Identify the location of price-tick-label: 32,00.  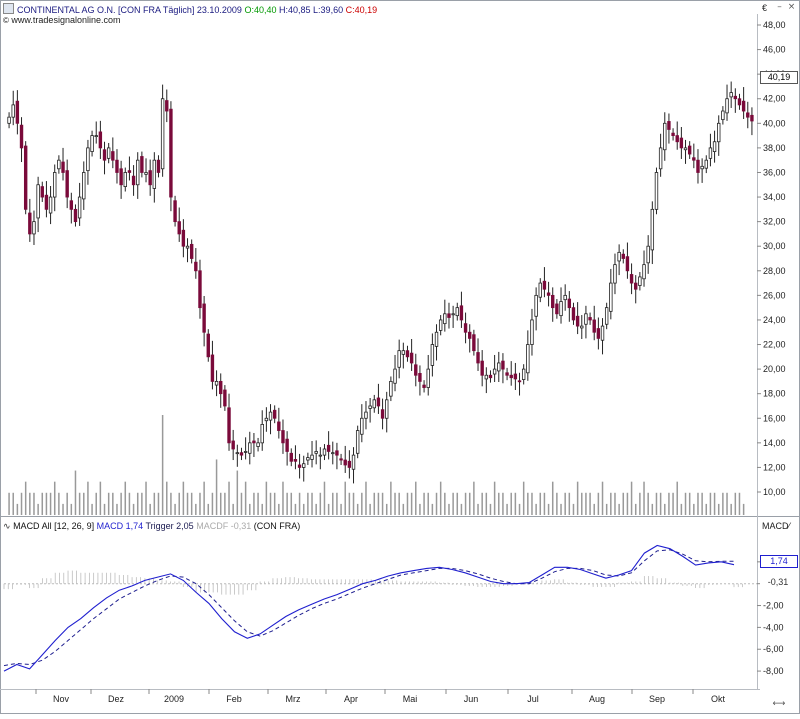
(774, 222).